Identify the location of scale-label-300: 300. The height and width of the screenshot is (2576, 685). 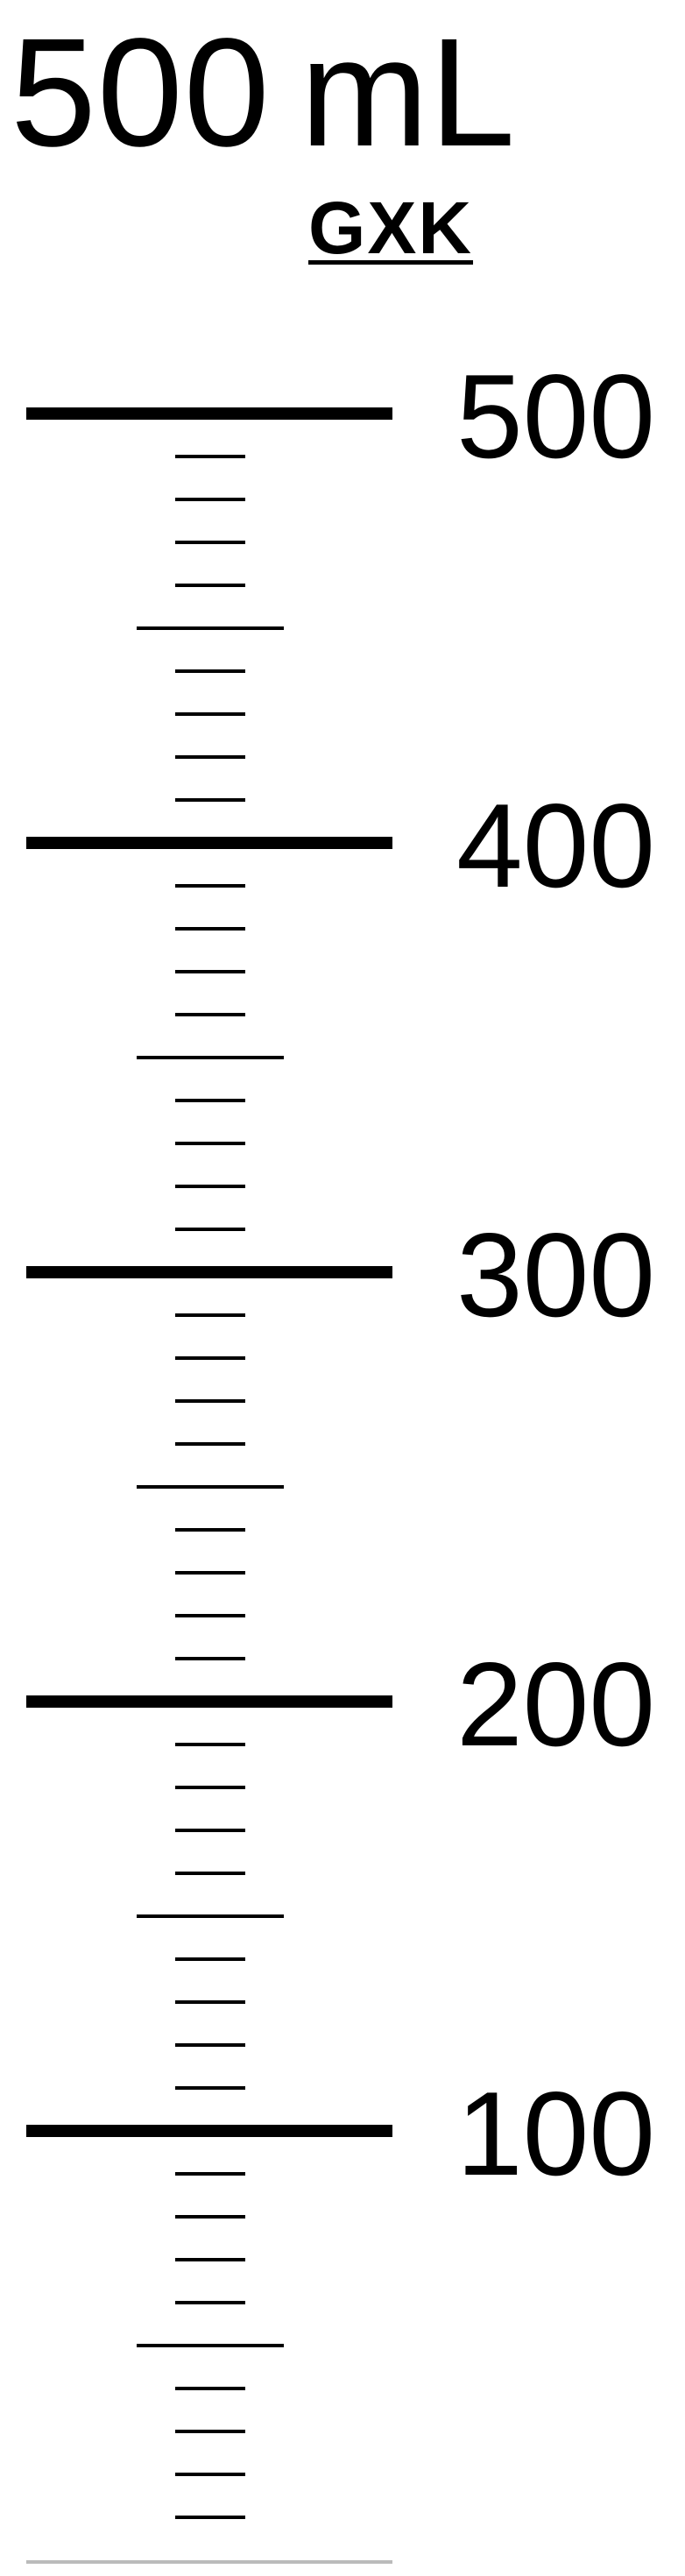
(555, 1274).